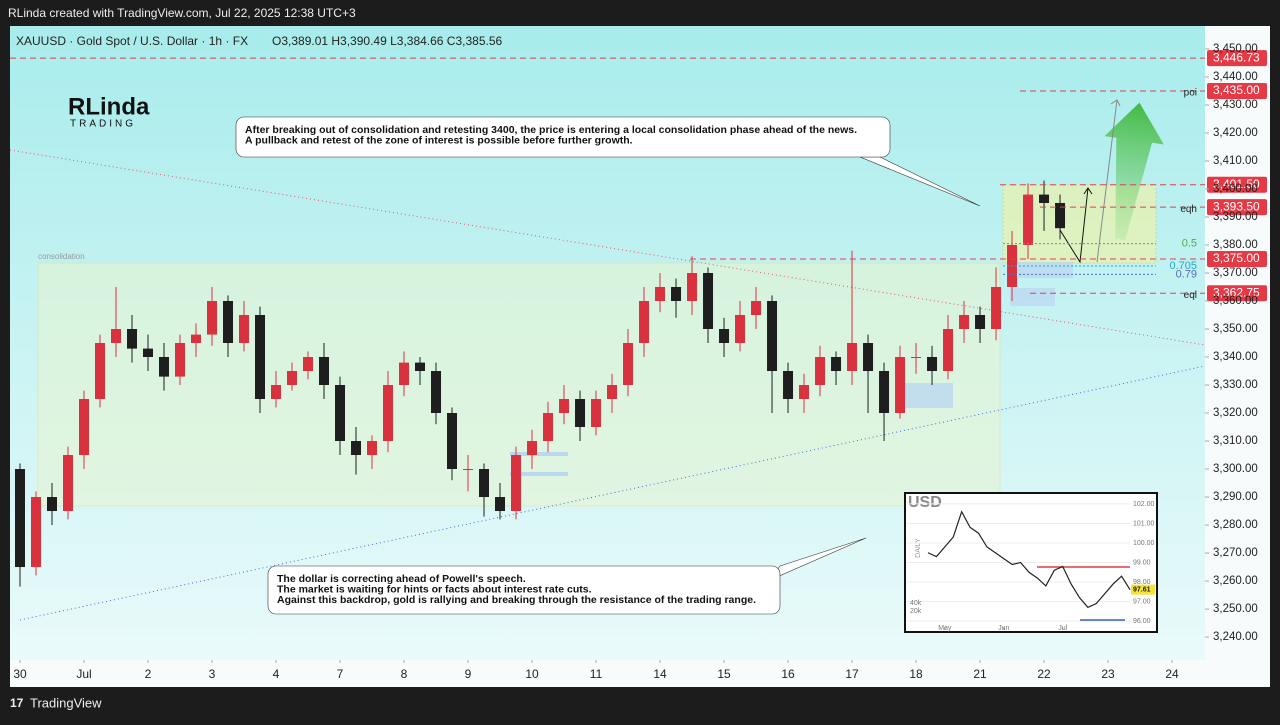 This screenshot has height=725, width=1280. Describe the element at coordinates (916, 603) in the screenshot. I see `inset-volume-label: 40k` at that location.